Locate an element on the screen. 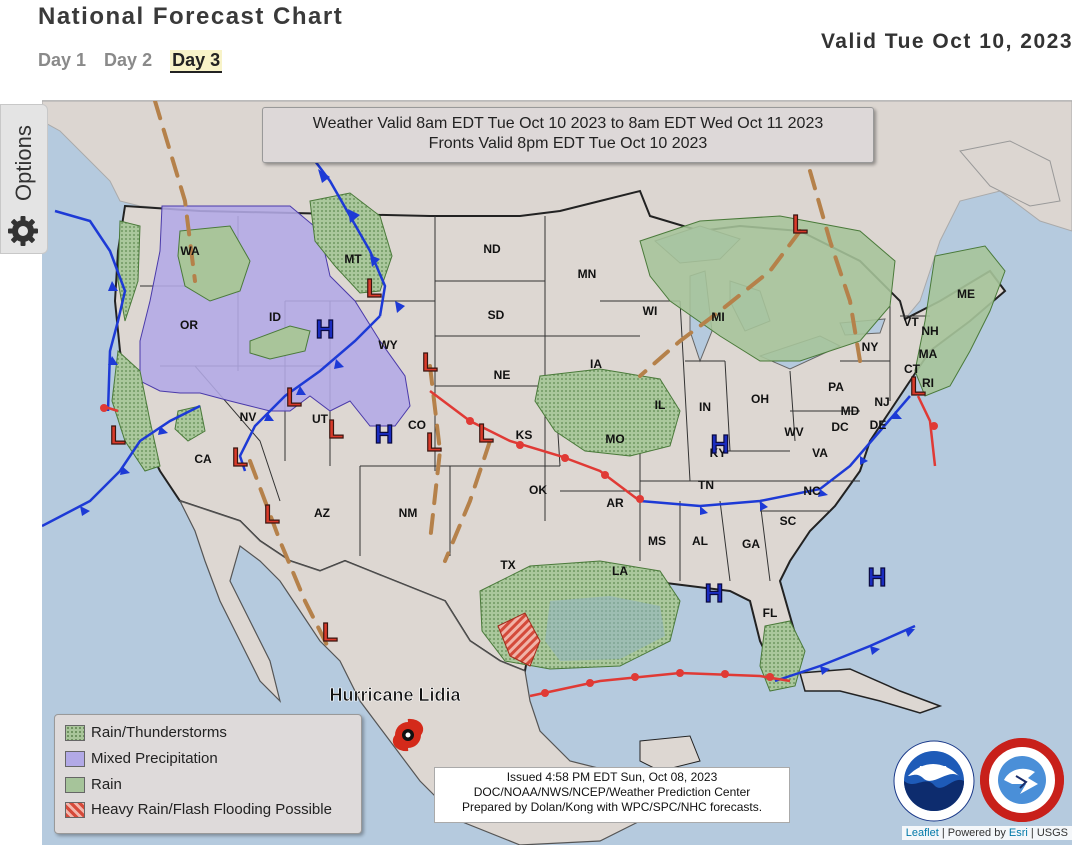  state-label: CO is located at coordinates (417, 425).